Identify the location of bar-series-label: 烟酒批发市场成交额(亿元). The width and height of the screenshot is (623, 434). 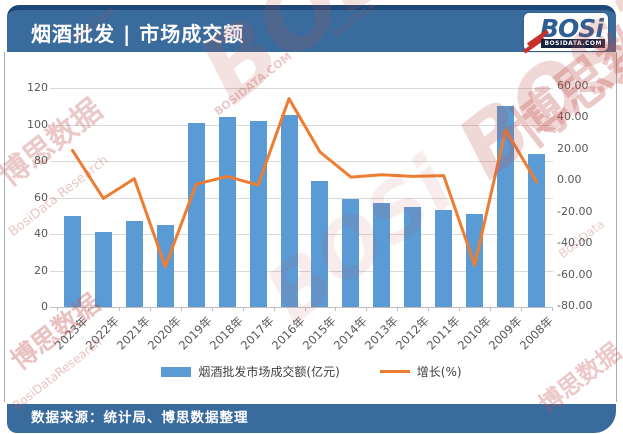
(269, 372).